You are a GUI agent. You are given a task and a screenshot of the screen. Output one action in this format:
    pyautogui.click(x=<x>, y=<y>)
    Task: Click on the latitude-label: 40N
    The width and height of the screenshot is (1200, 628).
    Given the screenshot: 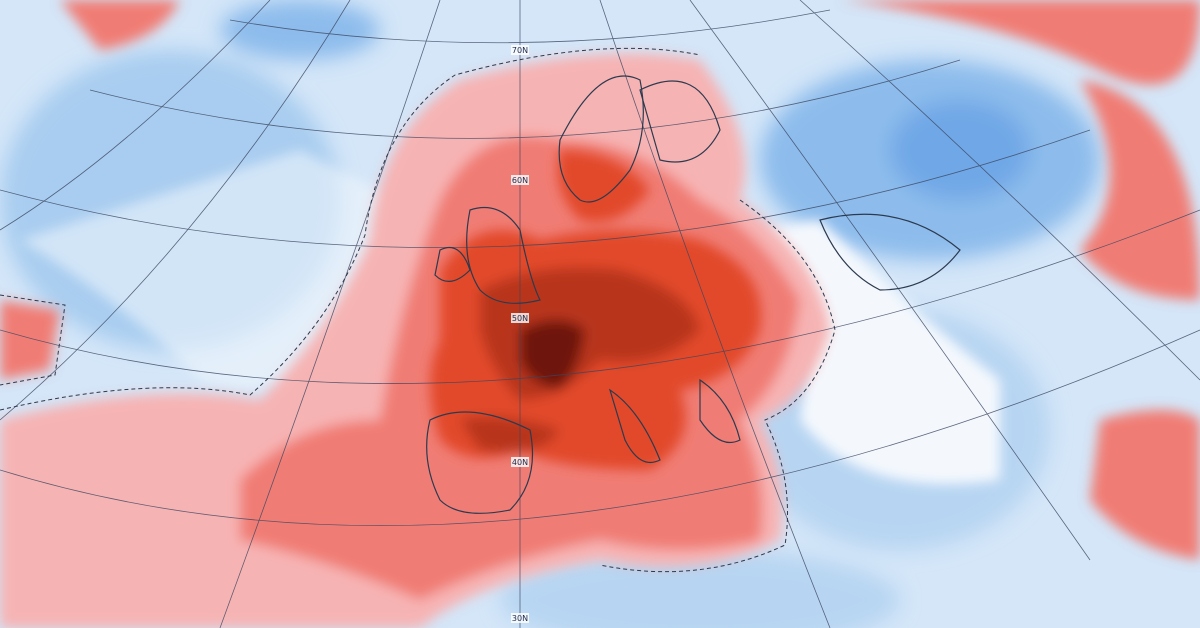 What is the action you would take?
    pyautogui.click(x=520, y=462)
    